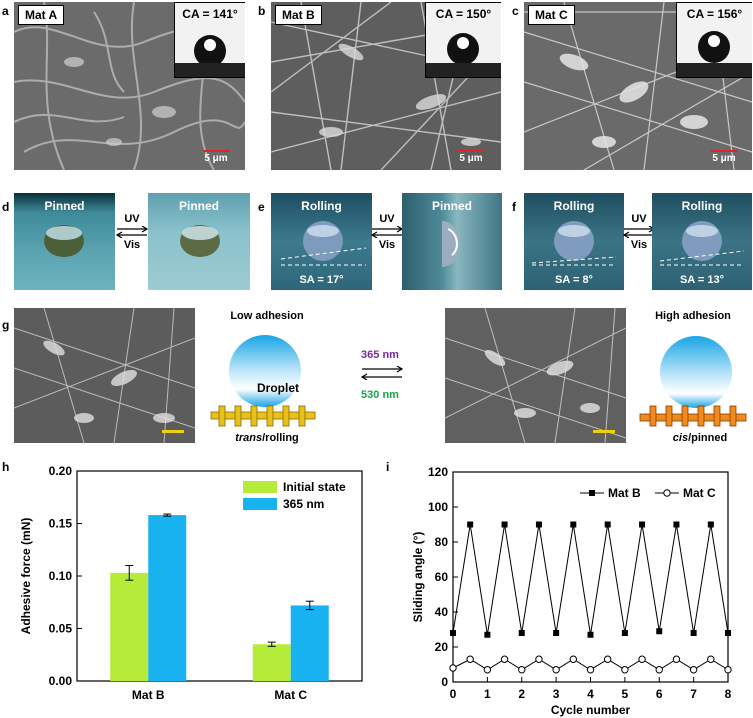  Describe the element at coordinates (262, 11) in the screenshot. I see `panel-label-b: b` at that location.